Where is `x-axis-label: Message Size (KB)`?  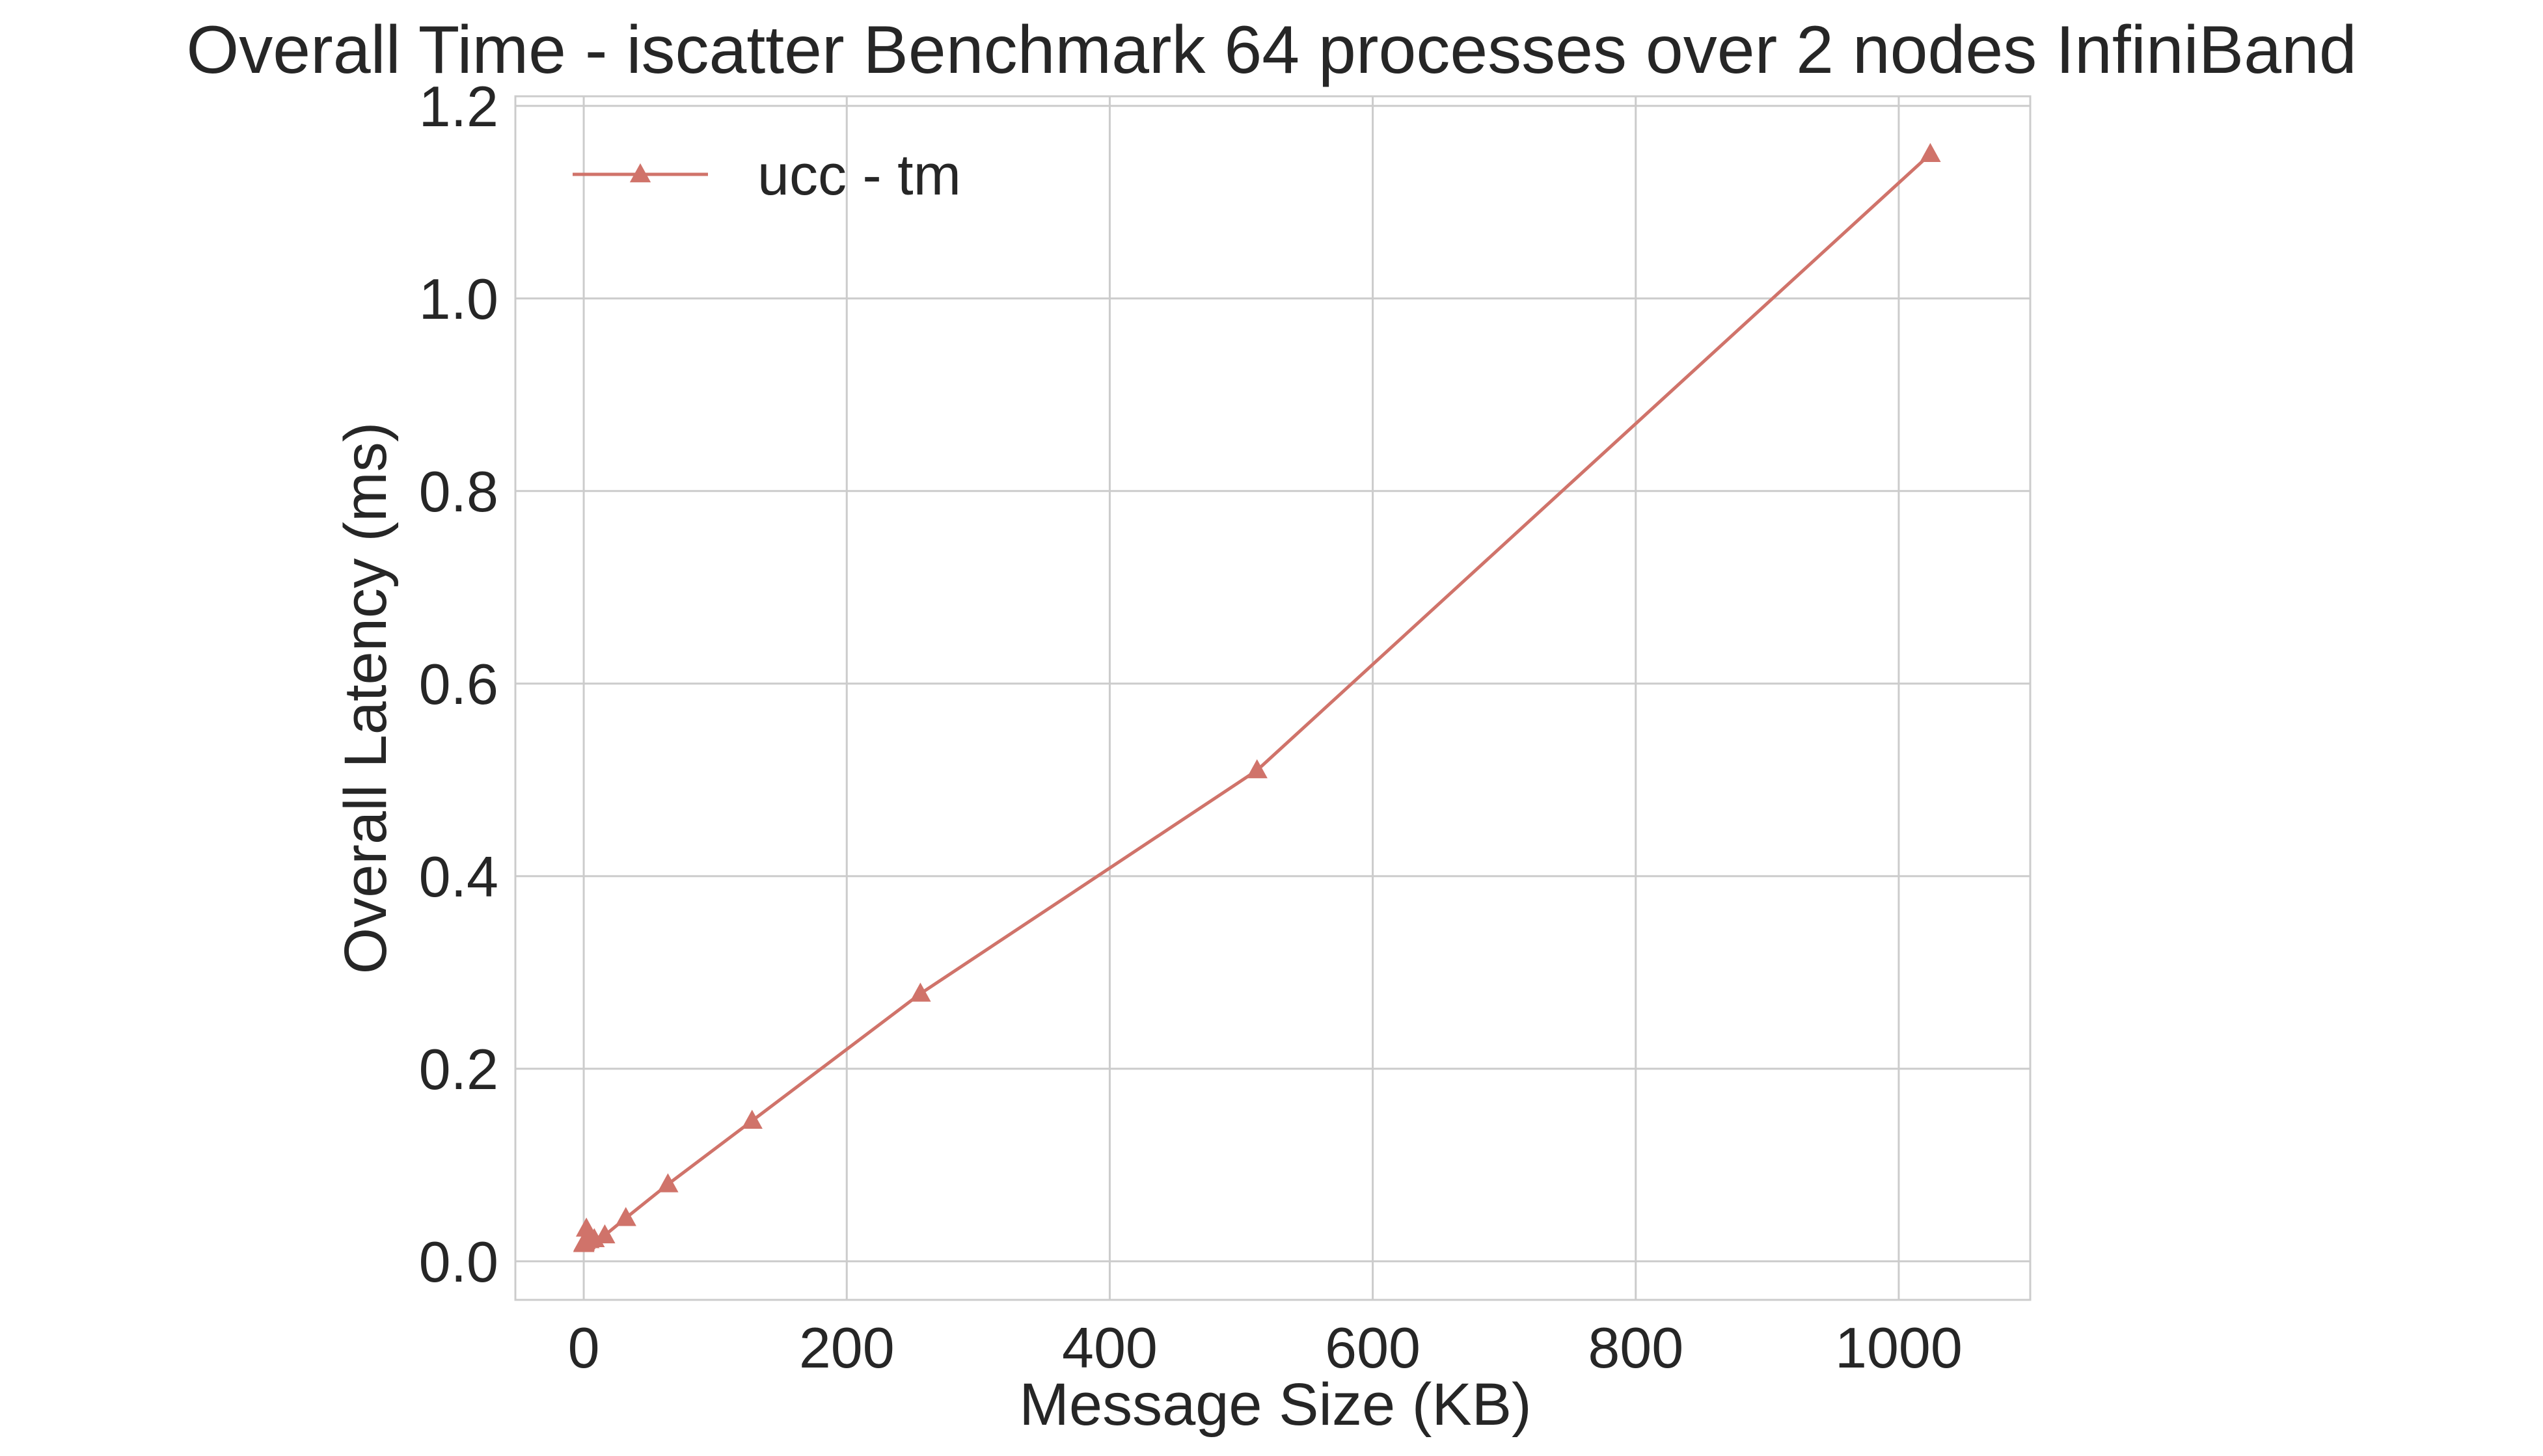
x-axis-label: Message Size (KB) is located at coordinates (1275, 1404).